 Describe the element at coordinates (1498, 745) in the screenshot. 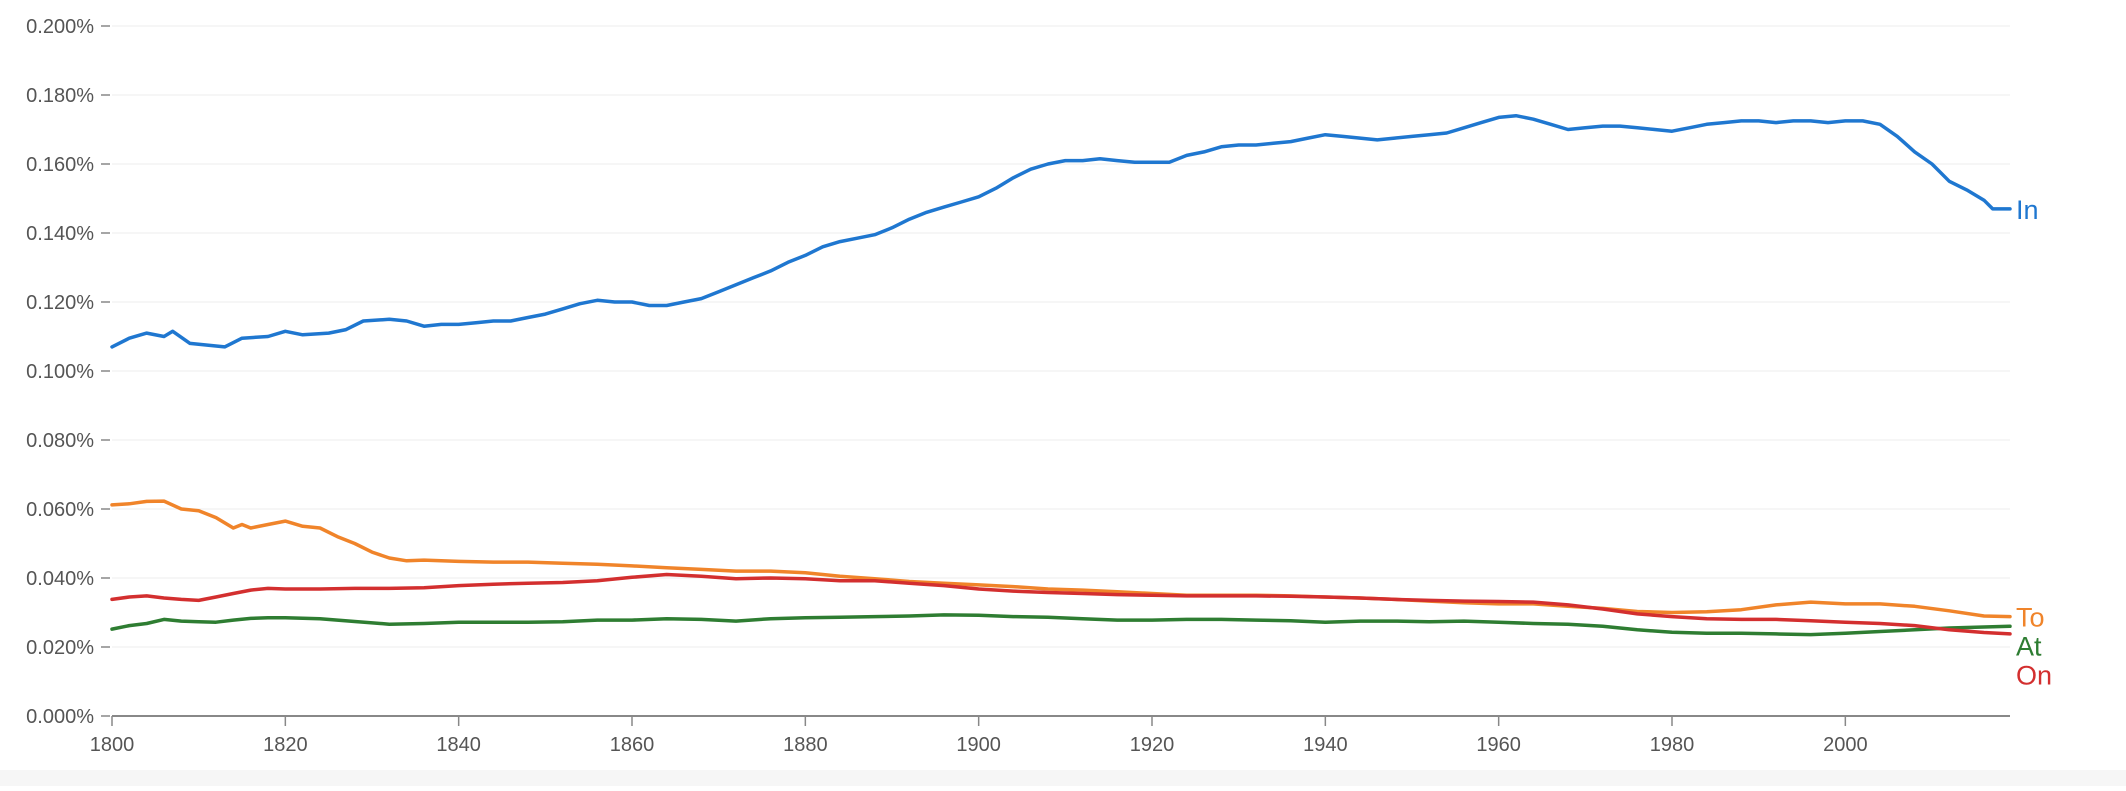

I see `x-tick-label: 1960` at that location.